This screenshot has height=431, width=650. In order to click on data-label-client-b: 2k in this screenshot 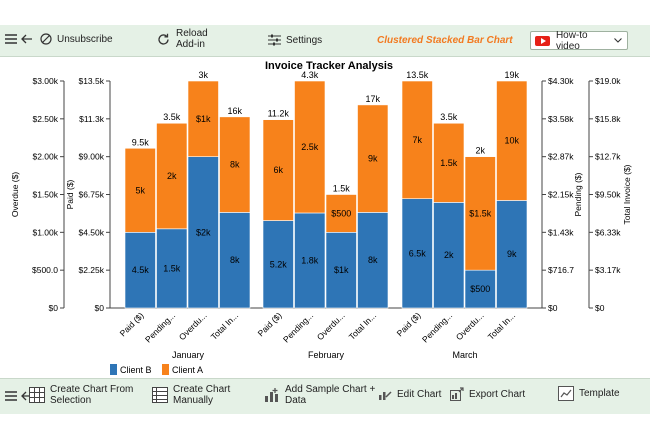, I will do `click(449, 255)`.